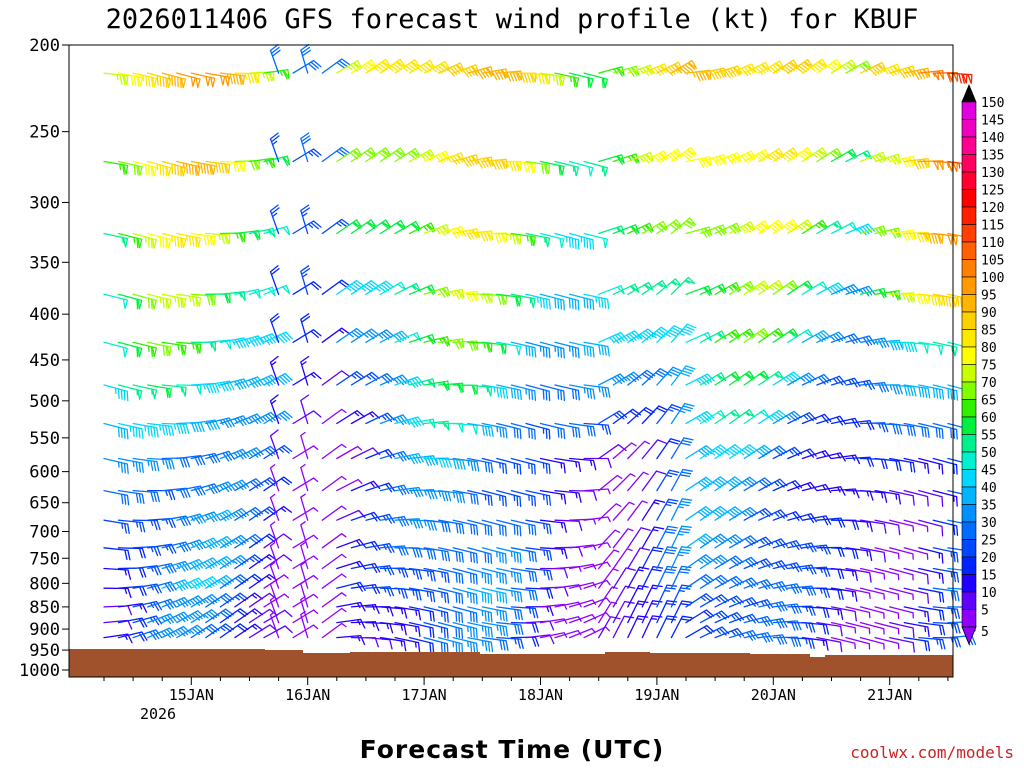 The width and height of the screenshot is (1024, 768). What do you see at coordinates (540, 695) in the screenshot?
I see `time-tick-label: 18JAN` at bounding box center [540, 695].